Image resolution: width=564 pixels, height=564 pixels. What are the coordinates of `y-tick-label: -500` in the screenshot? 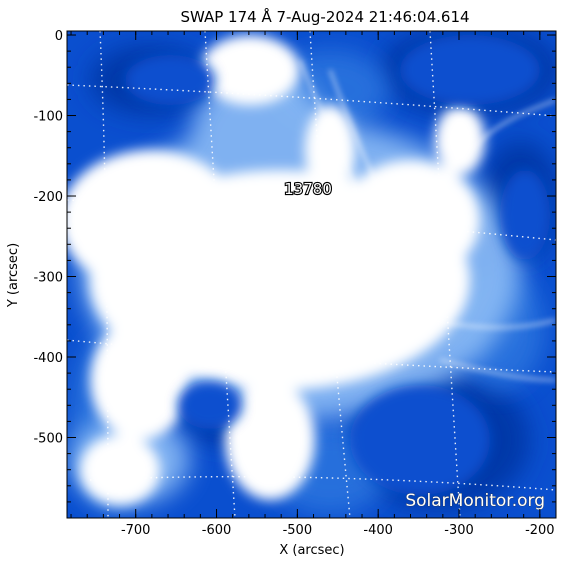 It's located at (48, 439).